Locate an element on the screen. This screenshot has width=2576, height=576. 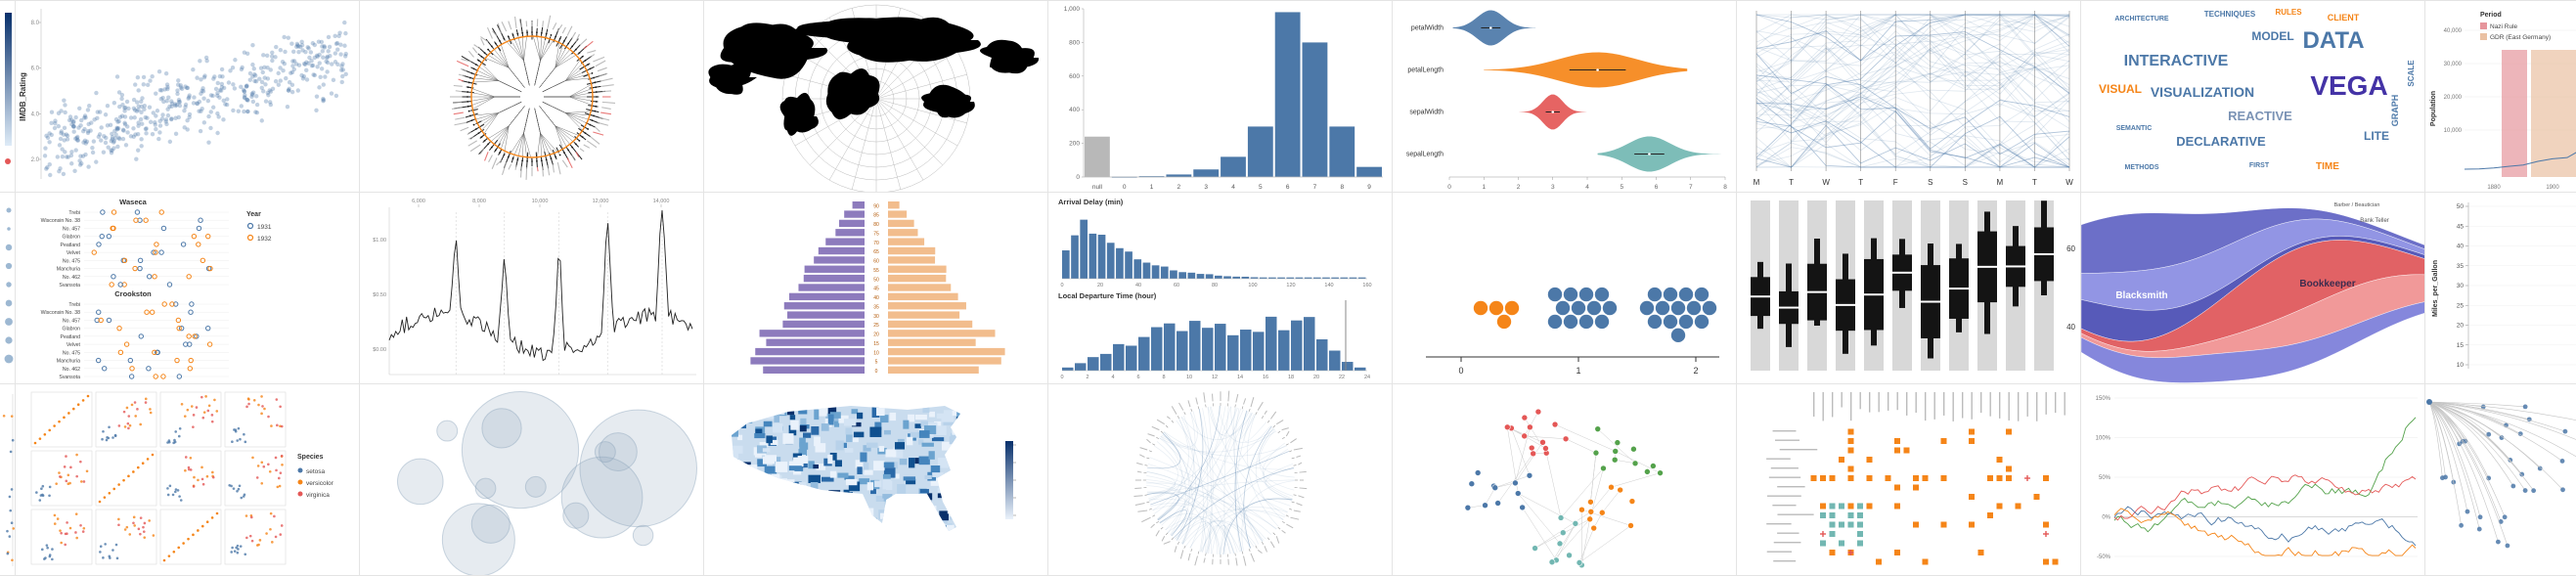
age-label: 65 is located at coordinates (876, 252).